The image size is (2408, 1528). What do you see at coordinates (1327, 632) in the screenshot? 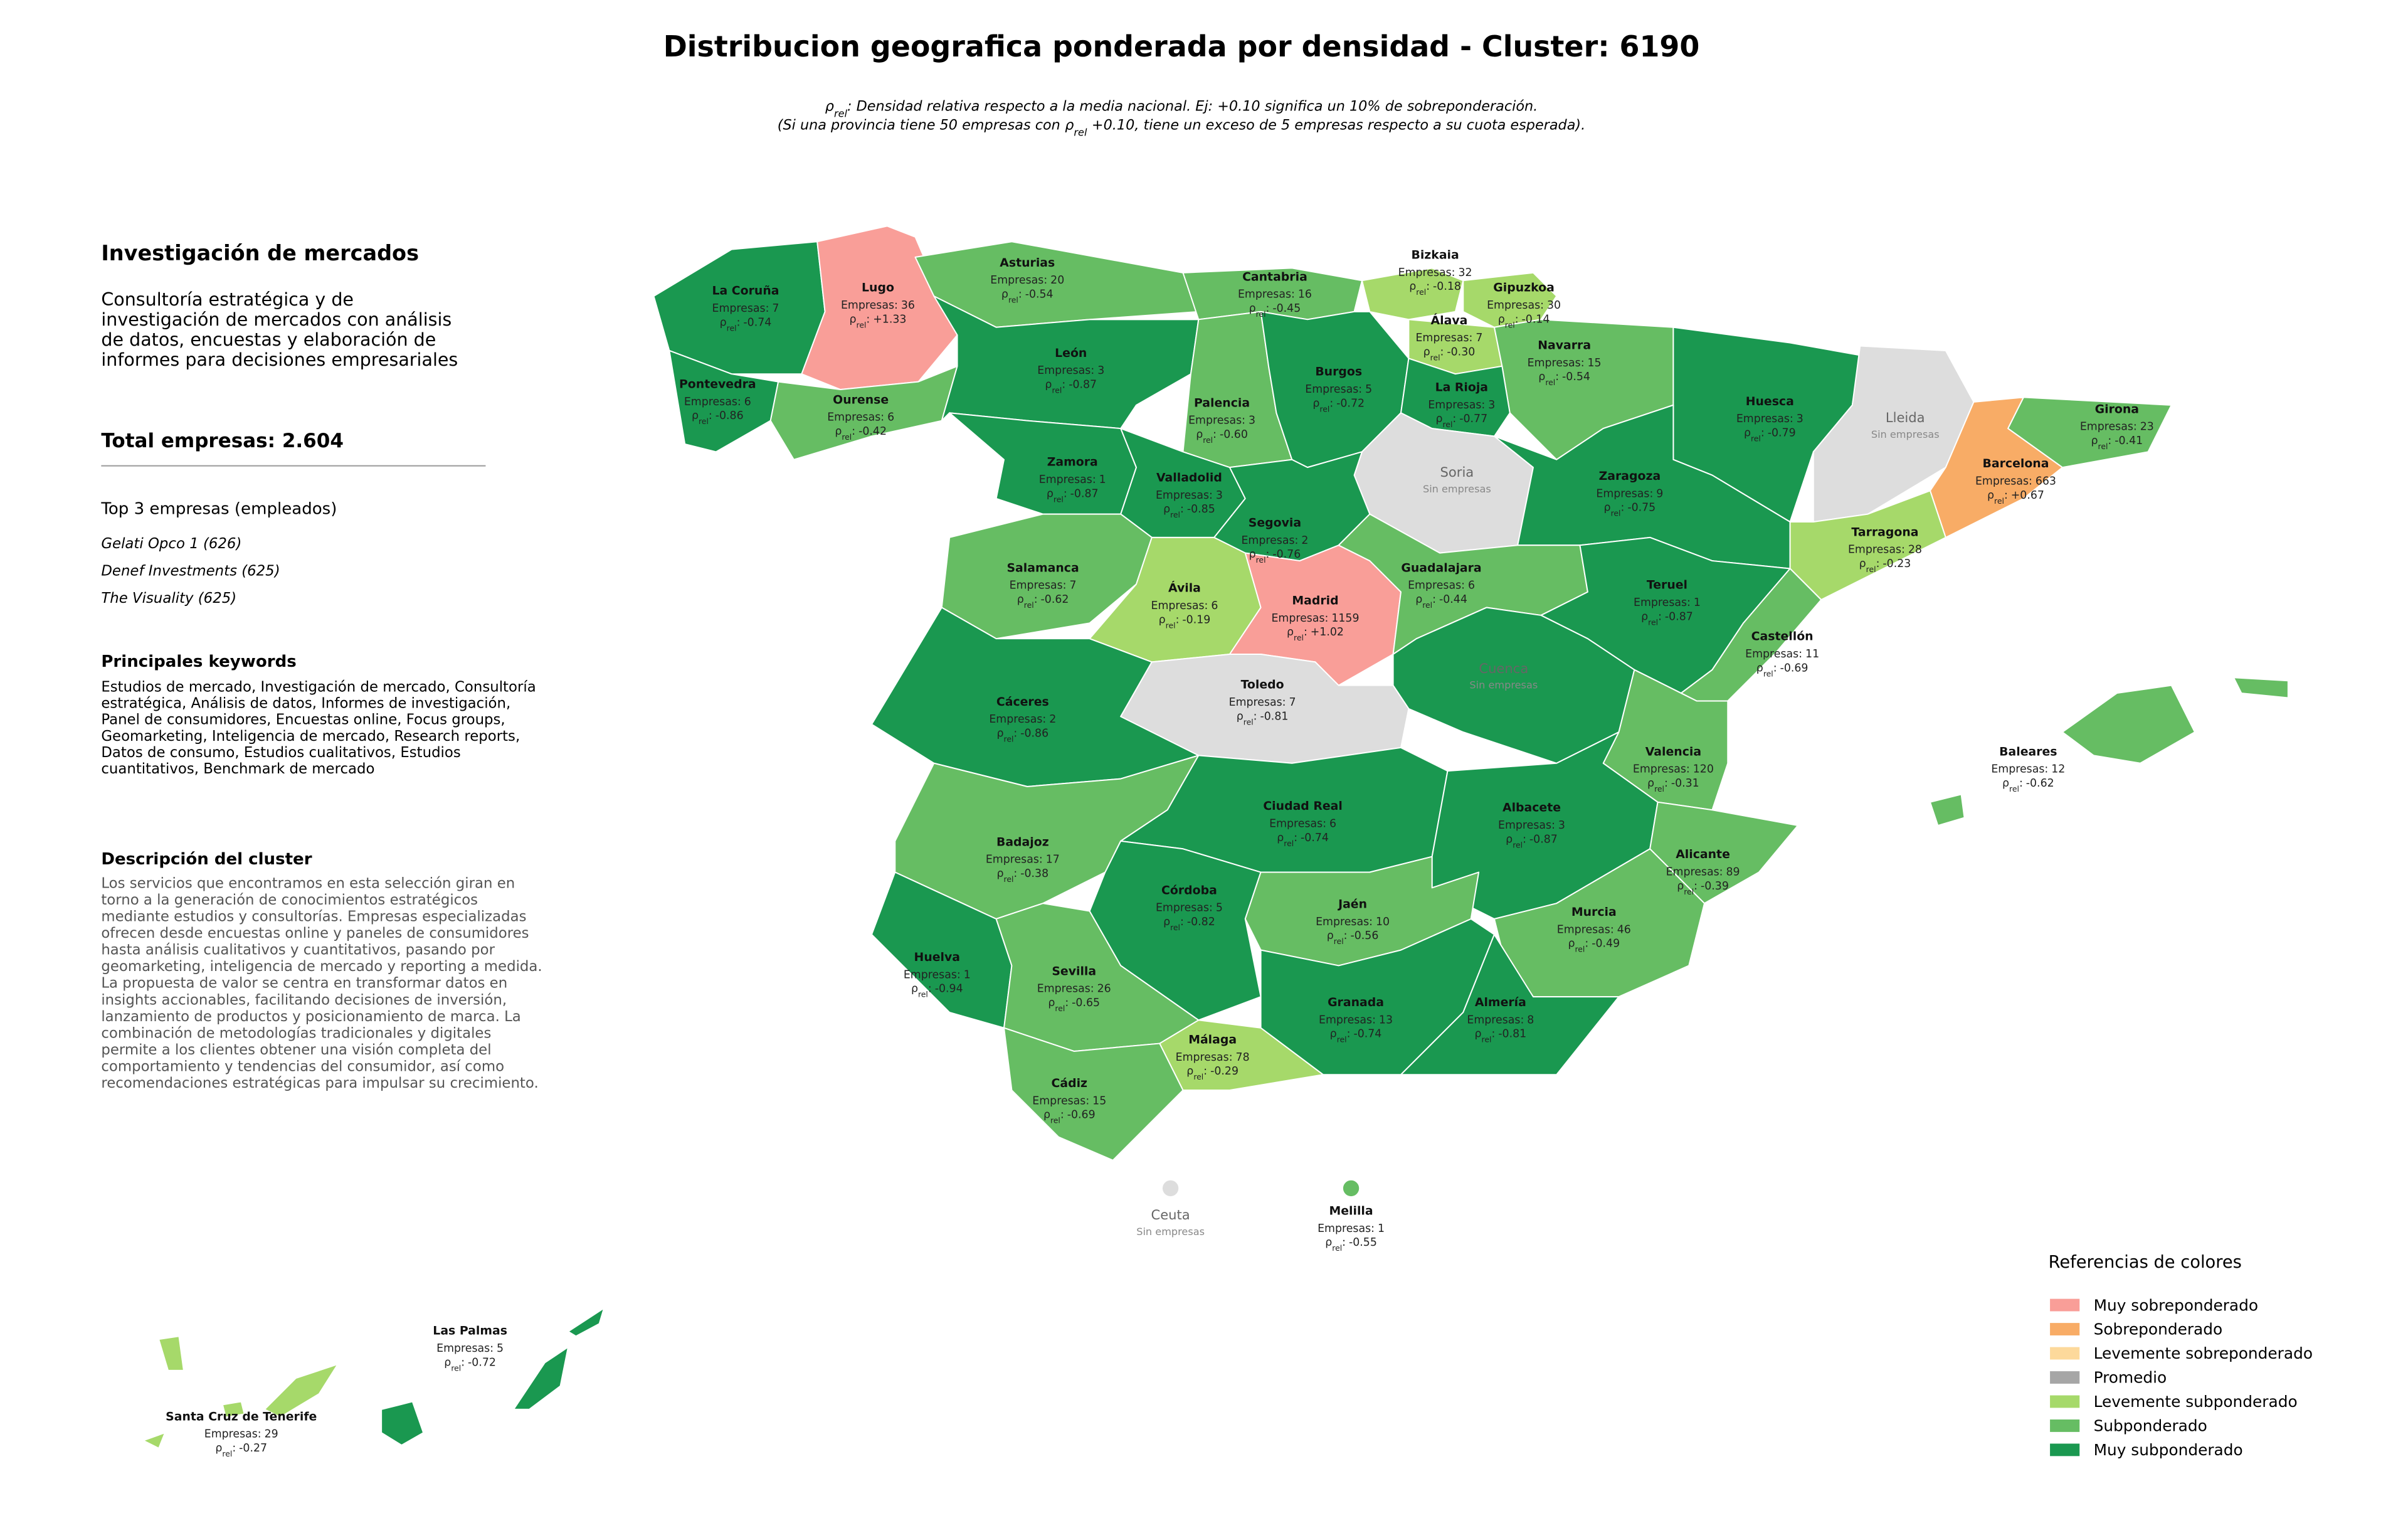
I see `rho-value: +1.02` at bounding box center [1327, 632].